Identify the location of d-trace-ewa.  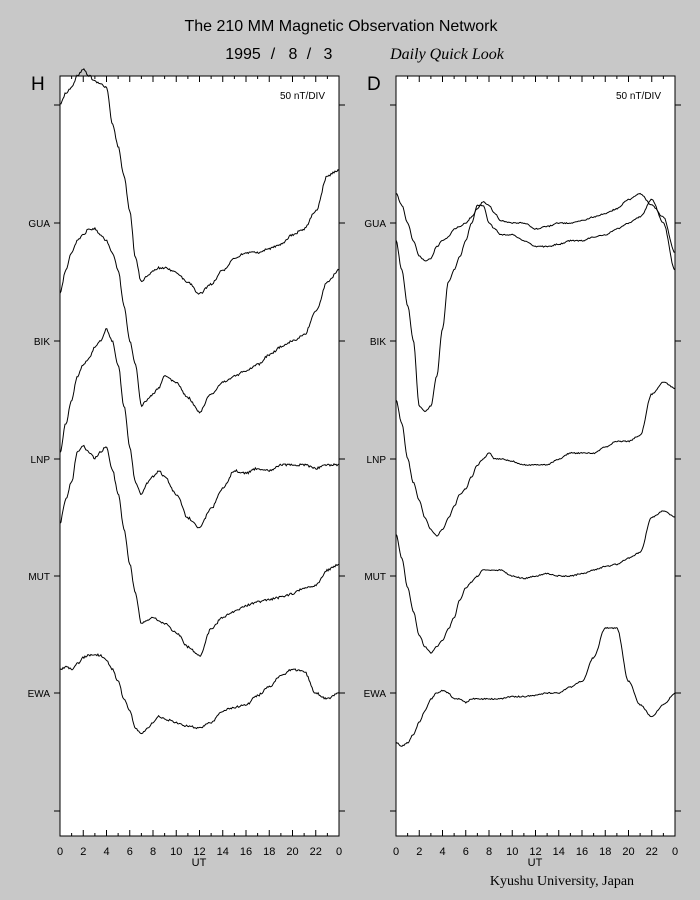
(535, 686).